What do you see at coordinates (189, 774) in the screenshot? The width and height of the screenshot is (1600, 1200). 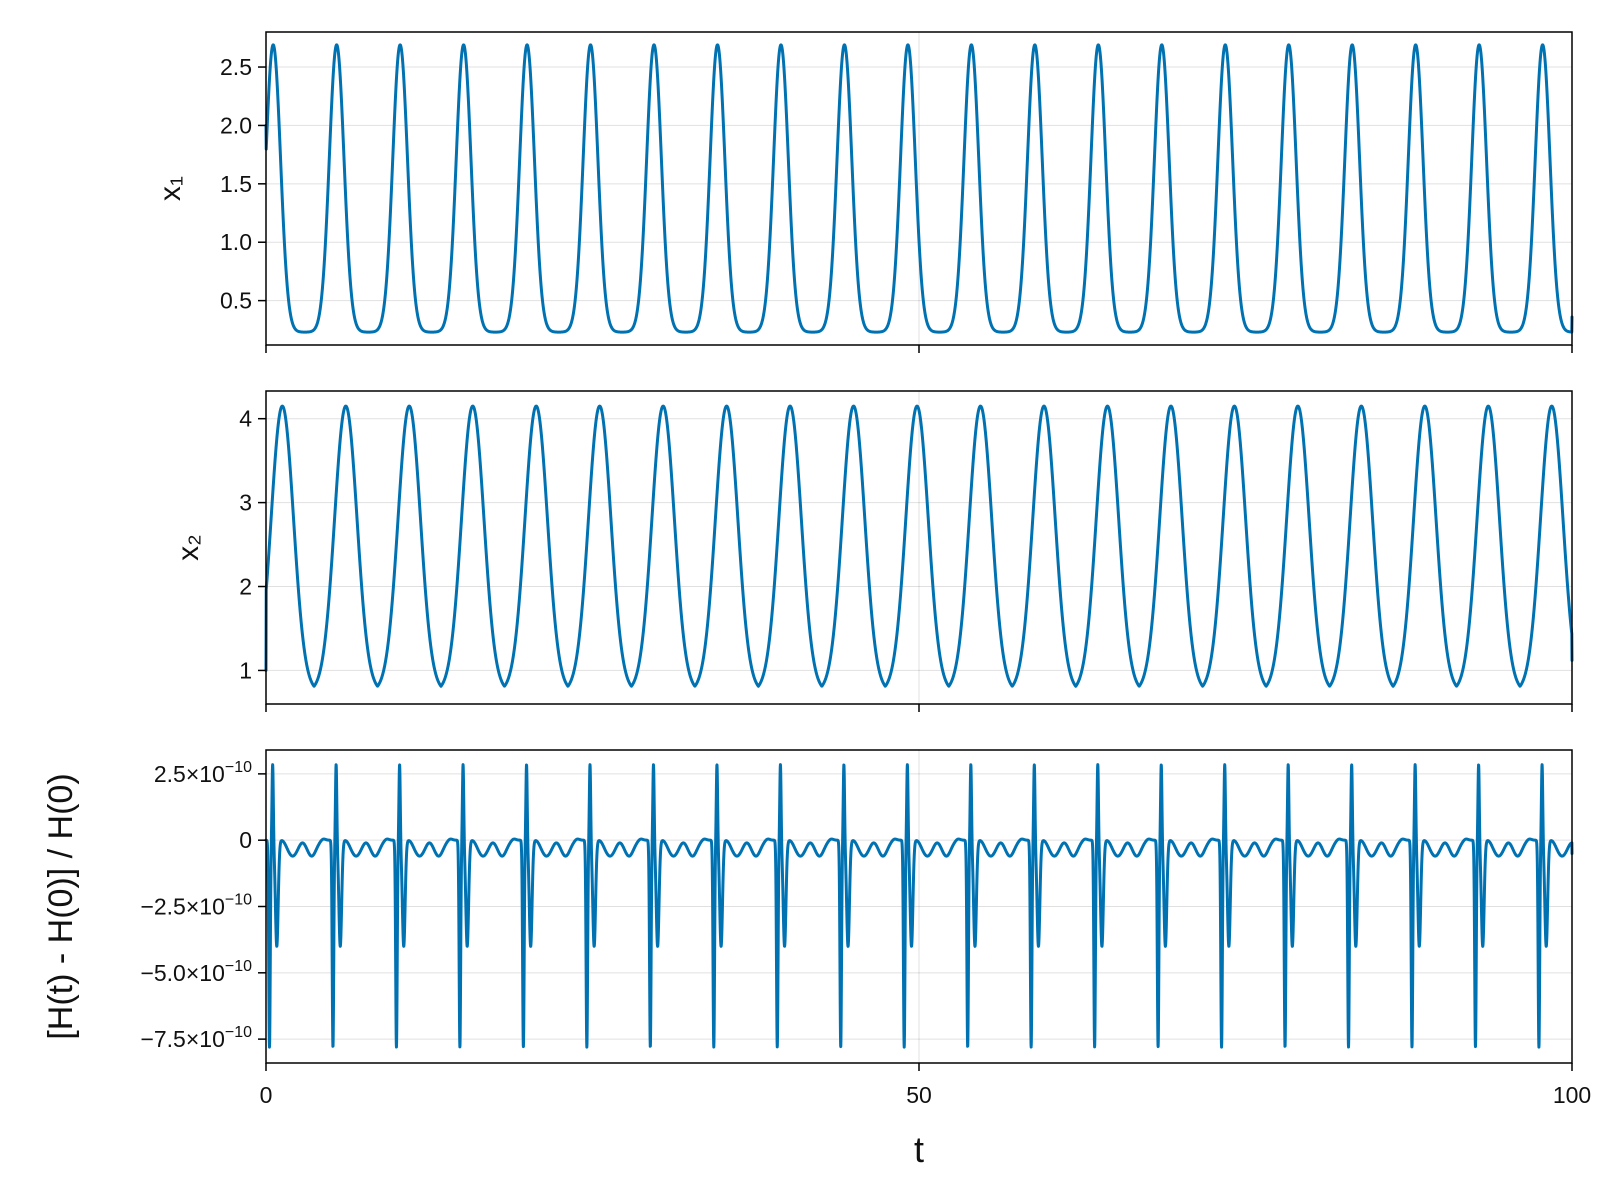 I see `y-tick-mantissa-4: 2.5×10` at bounding box center [189, 774].